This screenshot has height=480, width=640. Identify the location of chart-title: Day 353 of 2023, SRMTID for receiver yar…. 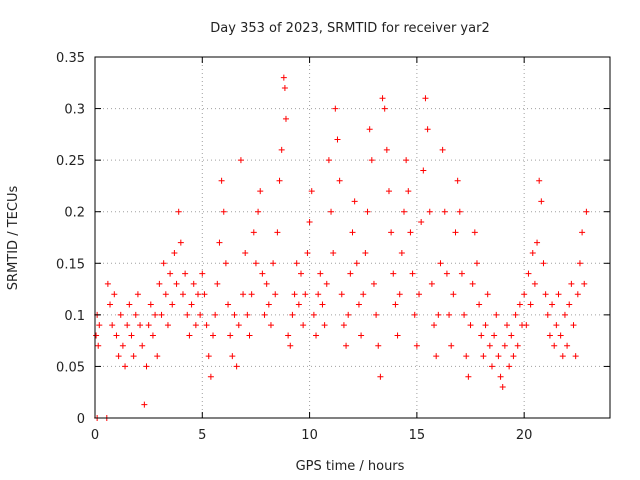
(349, 28).